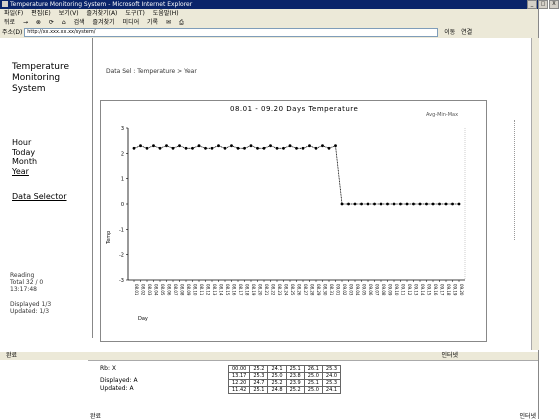  What do you see at coordinates (63, 22) in the screenshot?
I see `home-icon: ⌂` at bounding box center [63, 22].